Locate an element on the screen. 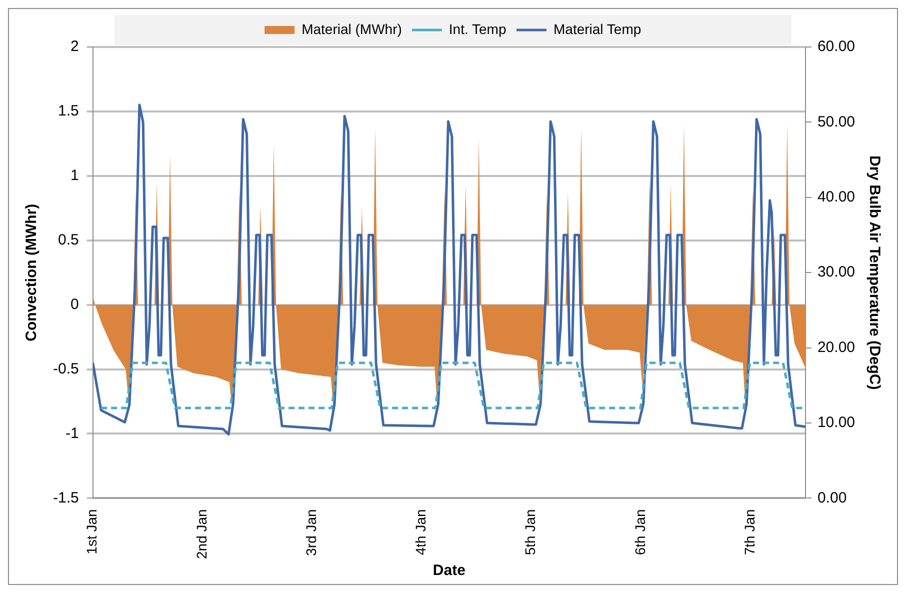  y-tick-label: 0.5 is located at coordinates (68, 240).